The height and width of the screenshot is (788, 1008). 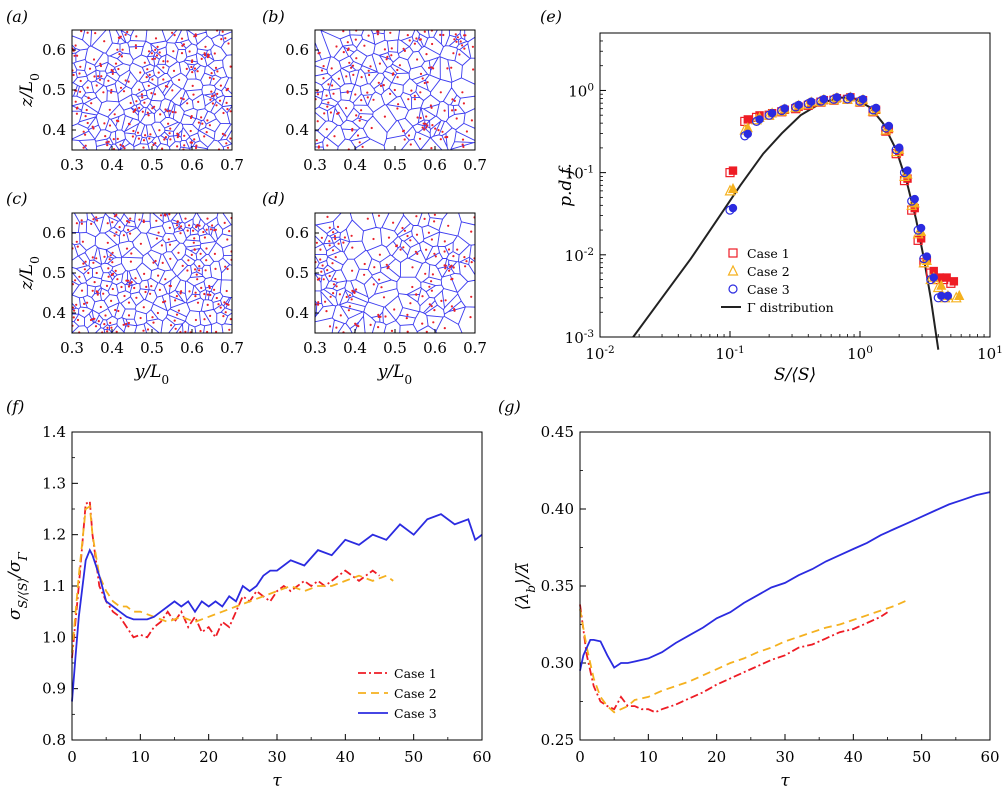 What do you see at coordinates (140, 757) in the screenshot?
I see `x-tick-label: 10` at bounding box center [140, 757].